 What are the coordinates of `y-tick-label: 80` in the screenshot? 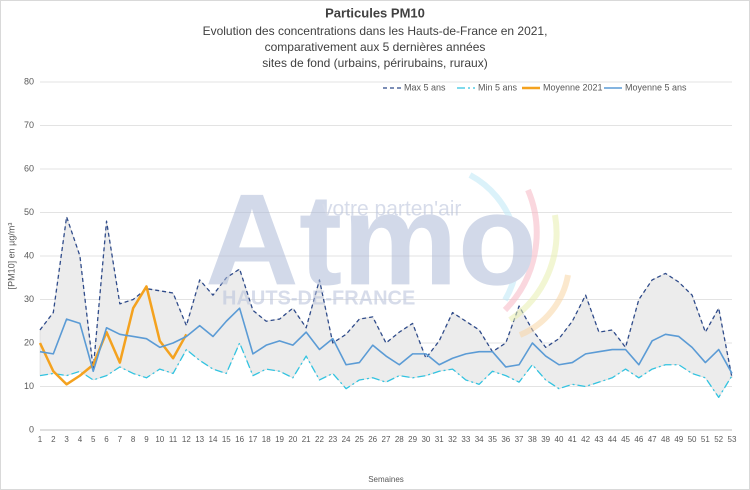 It's located at (29, 81).